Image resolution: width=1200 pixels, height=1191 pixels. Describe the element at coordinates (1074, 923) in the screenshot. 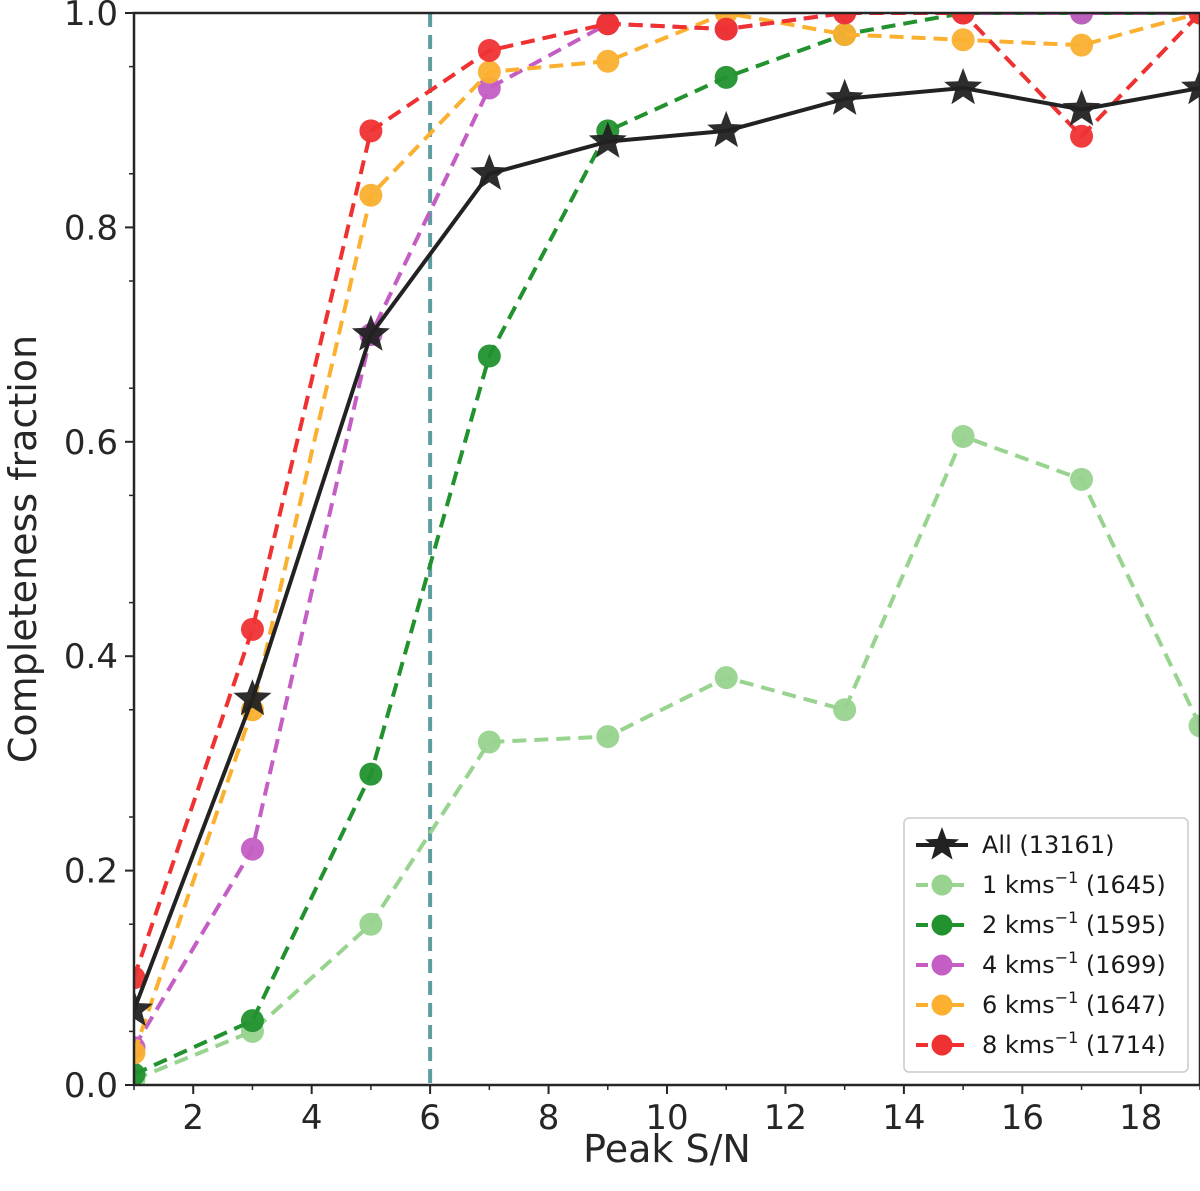

I see `legend-label: 2 kms−1 (1595)` at that location.